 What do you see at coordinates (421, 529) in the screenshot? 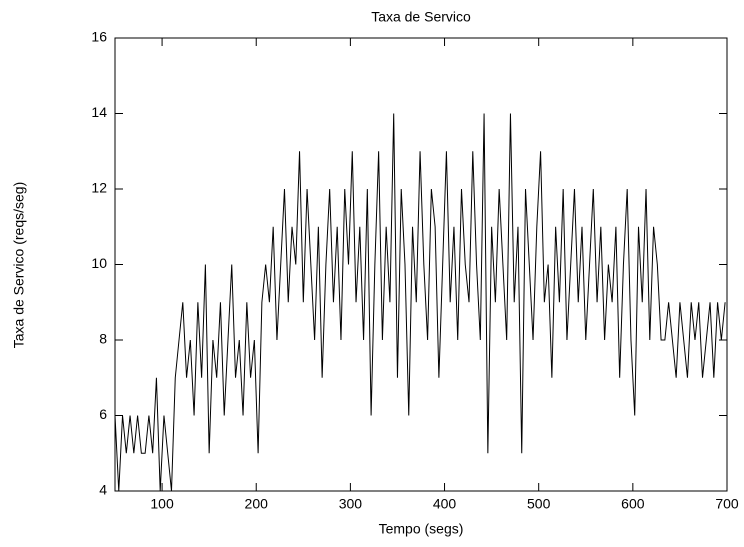
I see `x-axis-label: Tempo (segs)` at bounding box center [421, 529].